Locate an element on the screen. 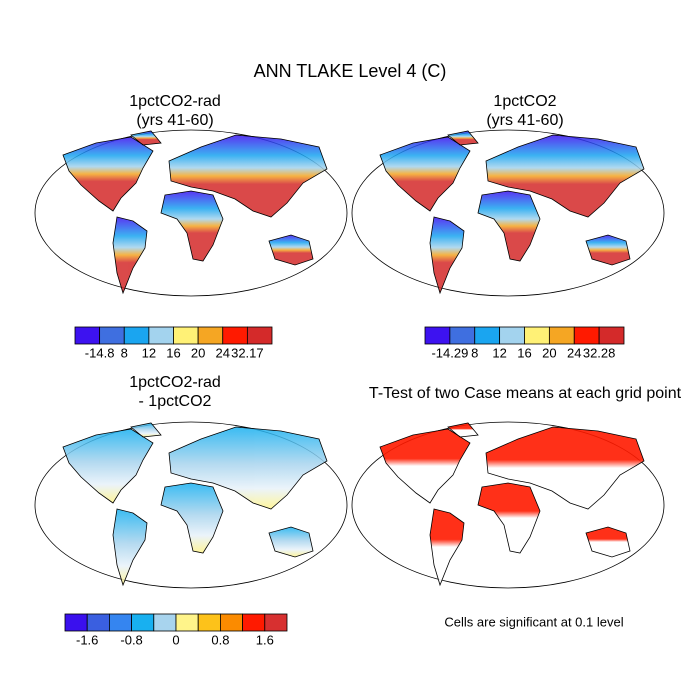 This screenshot has height=700, width=700. colorbar-label: 1.6 is located at coordinates (265, 639).